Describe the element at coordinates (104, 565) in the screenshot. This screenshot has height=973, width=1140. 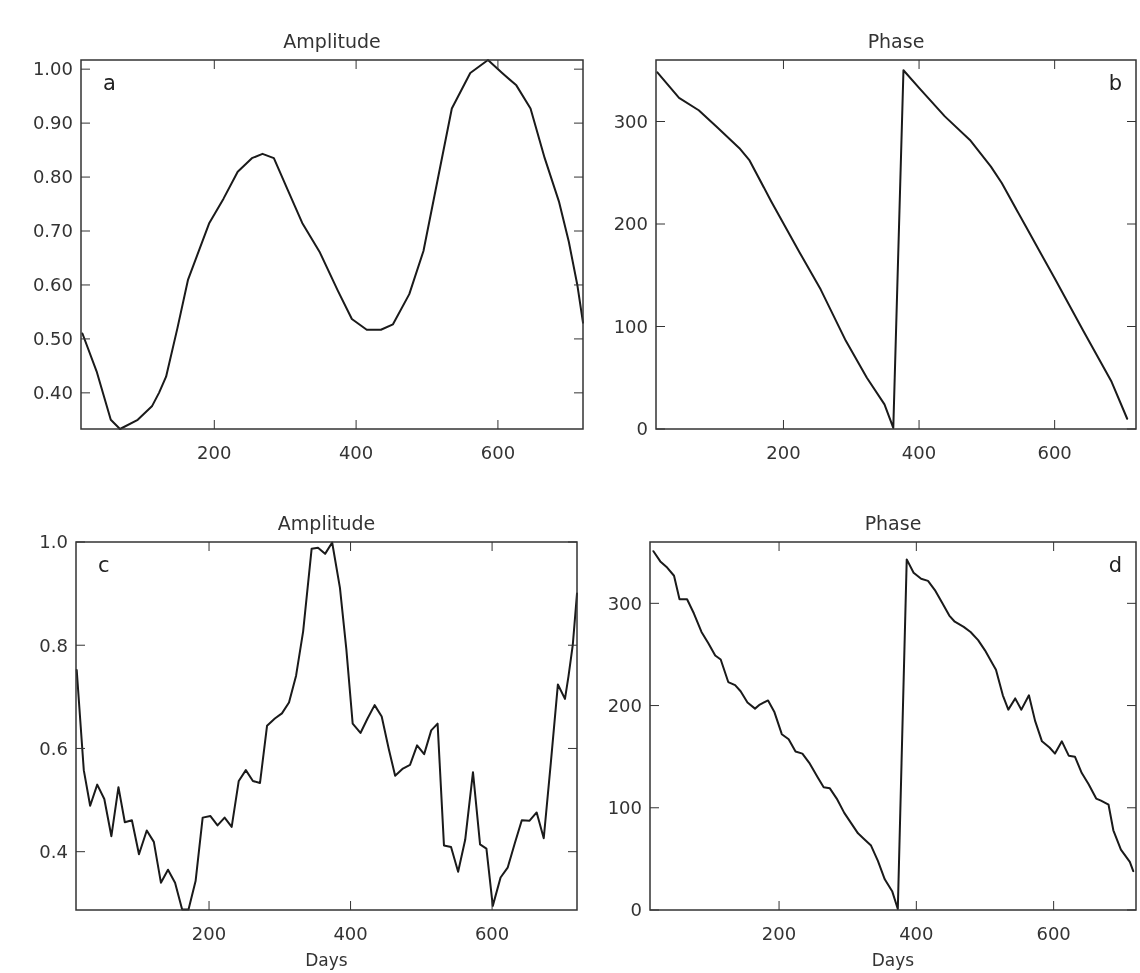
I see `annotation: c` at that location.